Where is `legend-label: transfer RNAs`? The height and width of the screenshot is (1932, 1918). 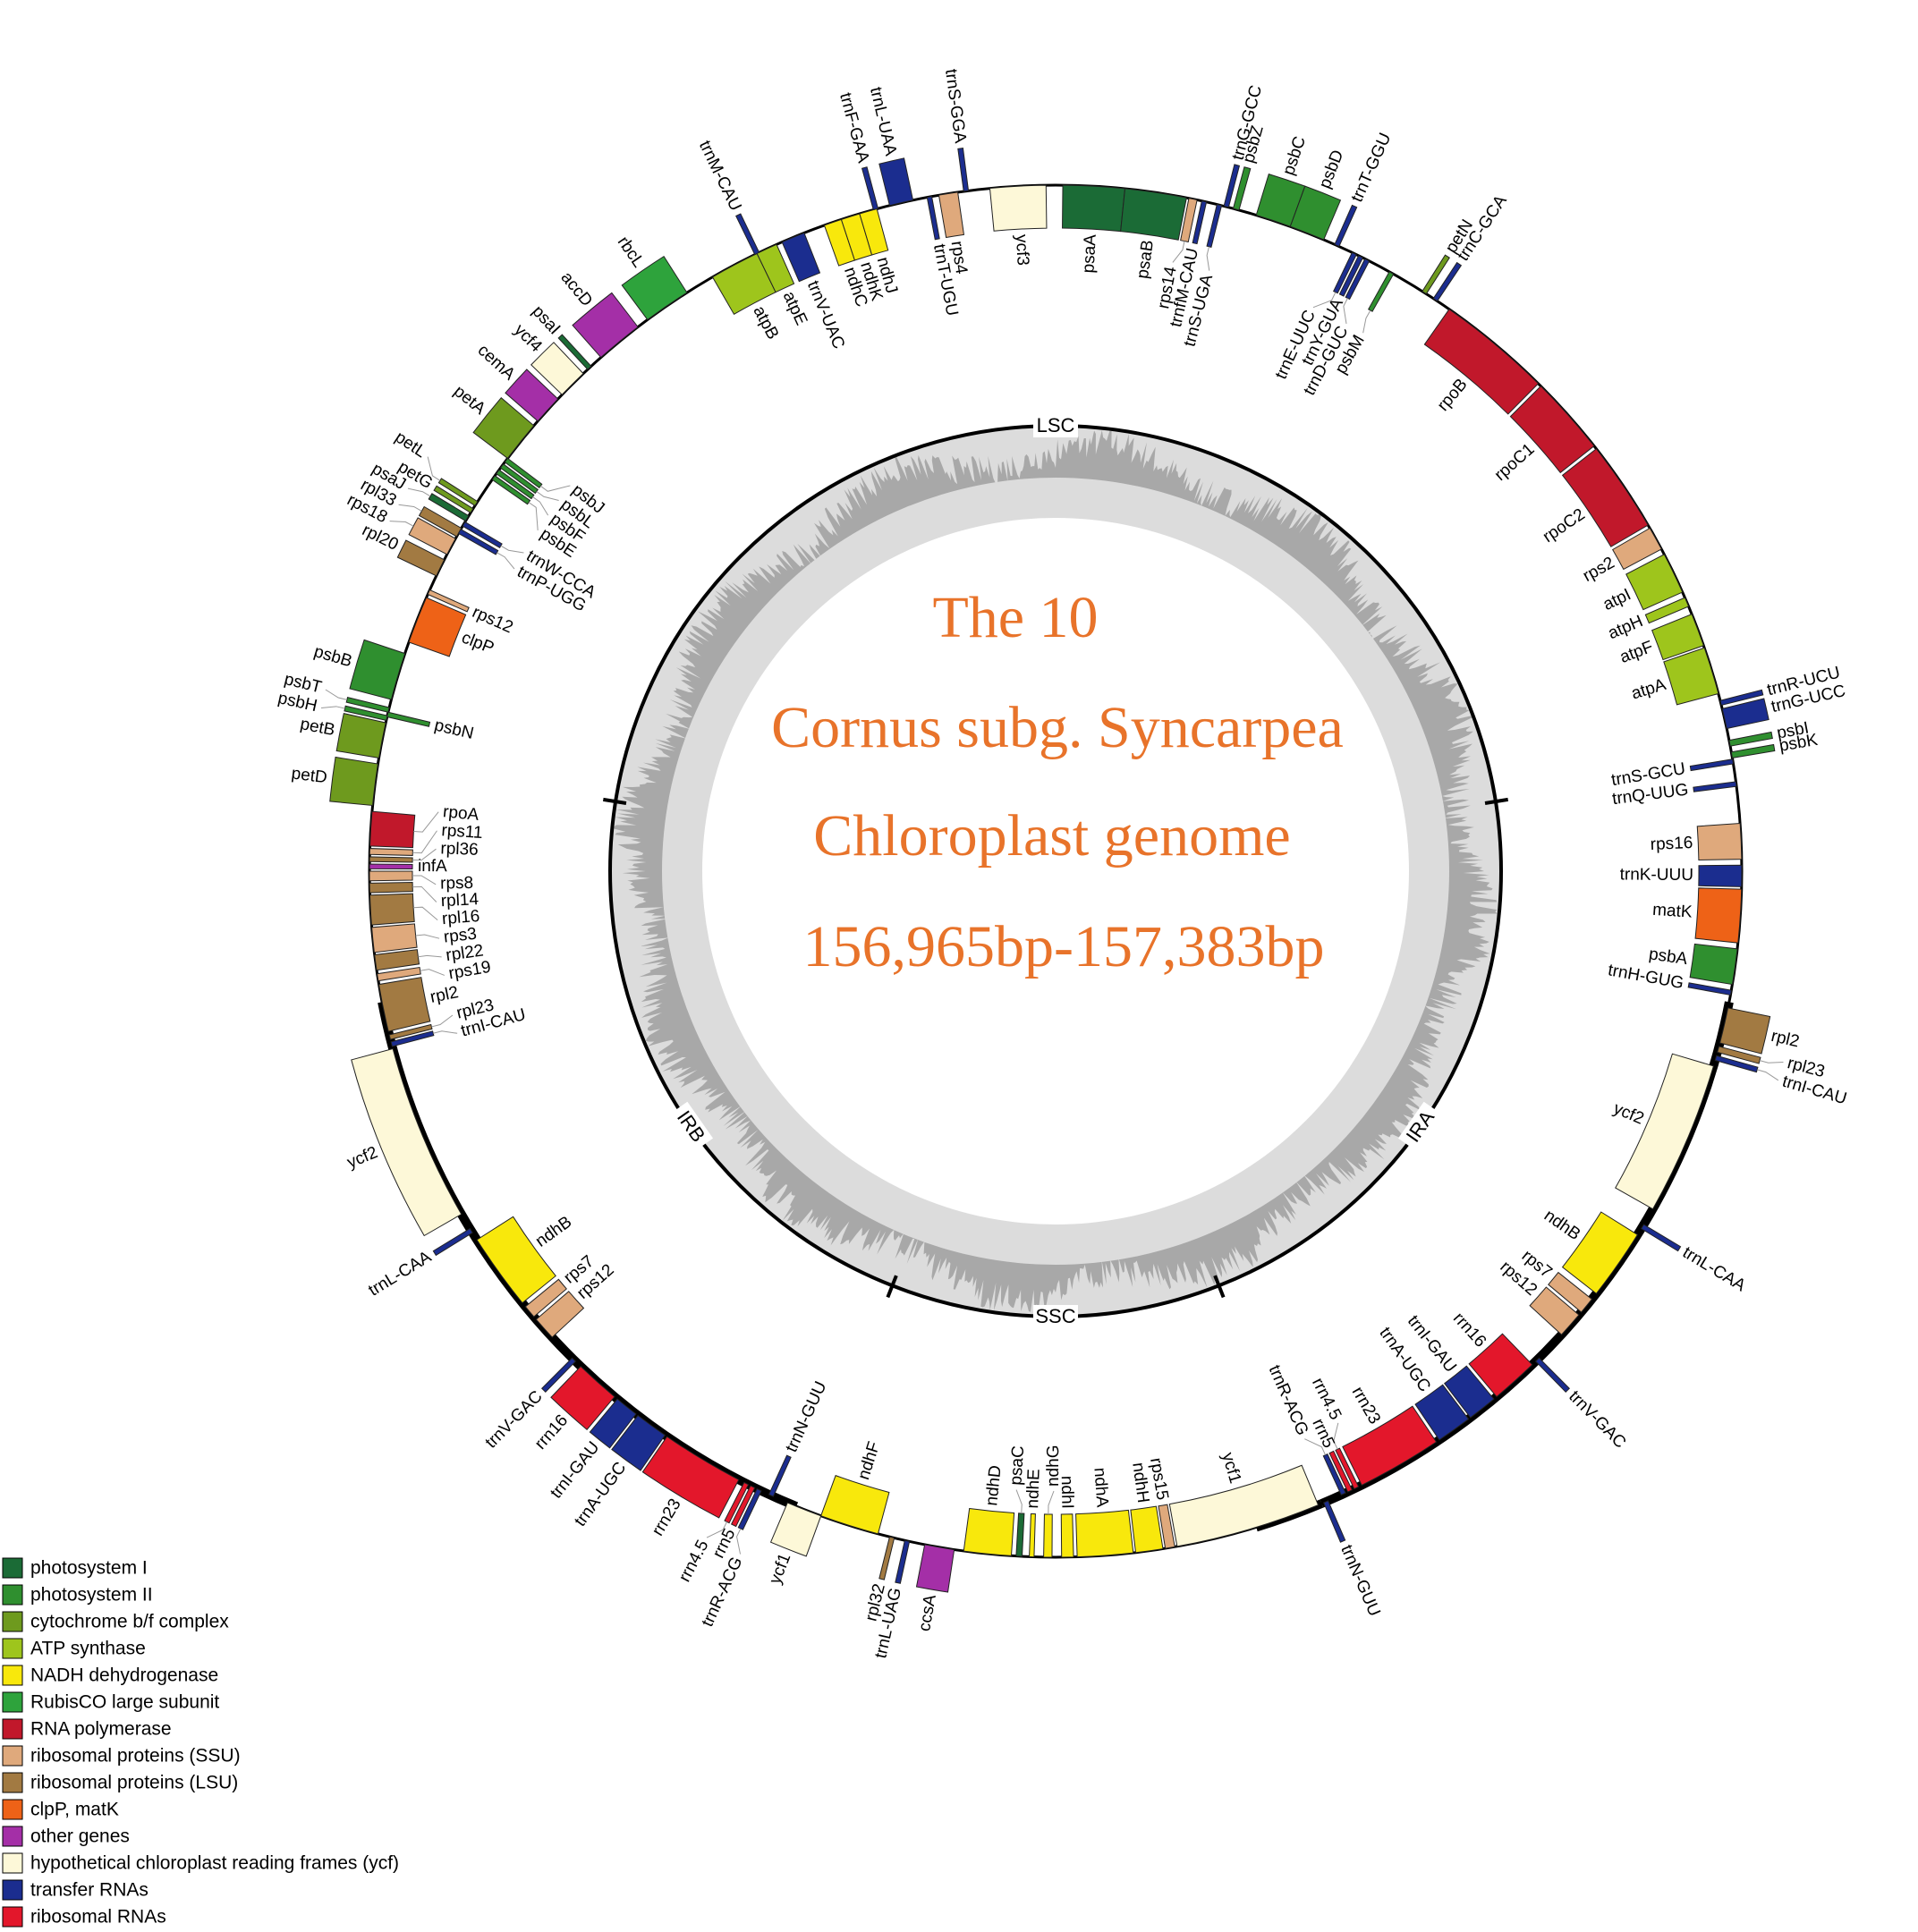
legend-label: transfer RNAs is located at coordinates (89, 1890).